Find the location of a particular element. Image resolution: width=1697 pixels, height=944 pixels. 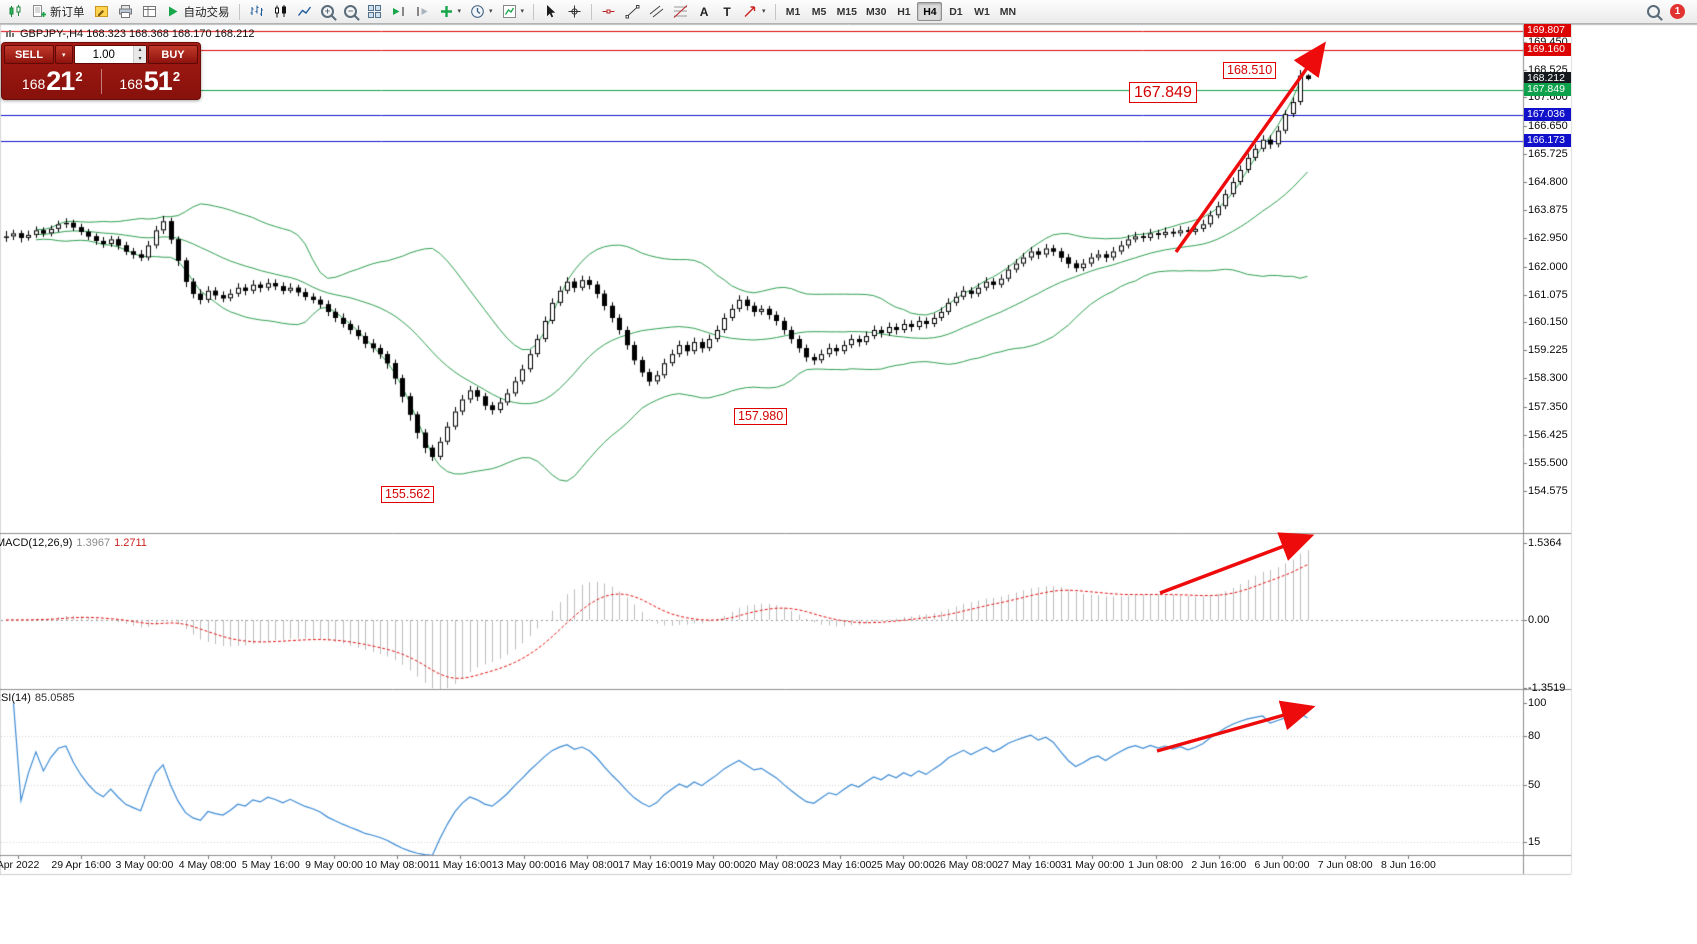

arrows-tool-icon is located at coordinates (750, 11).